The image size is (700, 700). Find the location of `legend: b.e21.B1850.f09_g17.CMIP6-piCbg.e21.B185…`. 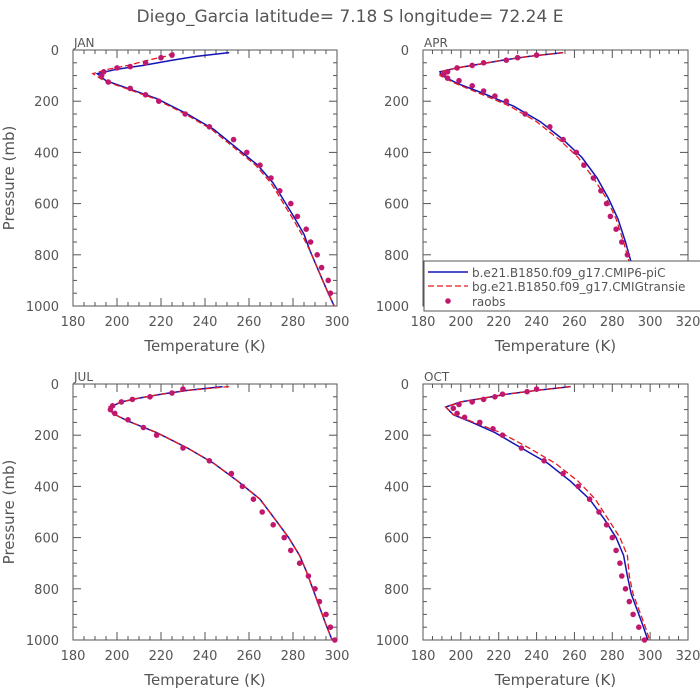

legend: b.e21.B1850.f09_g17.CMIP6-piCbg.e21.B185… is located at coordinates (561, 286).